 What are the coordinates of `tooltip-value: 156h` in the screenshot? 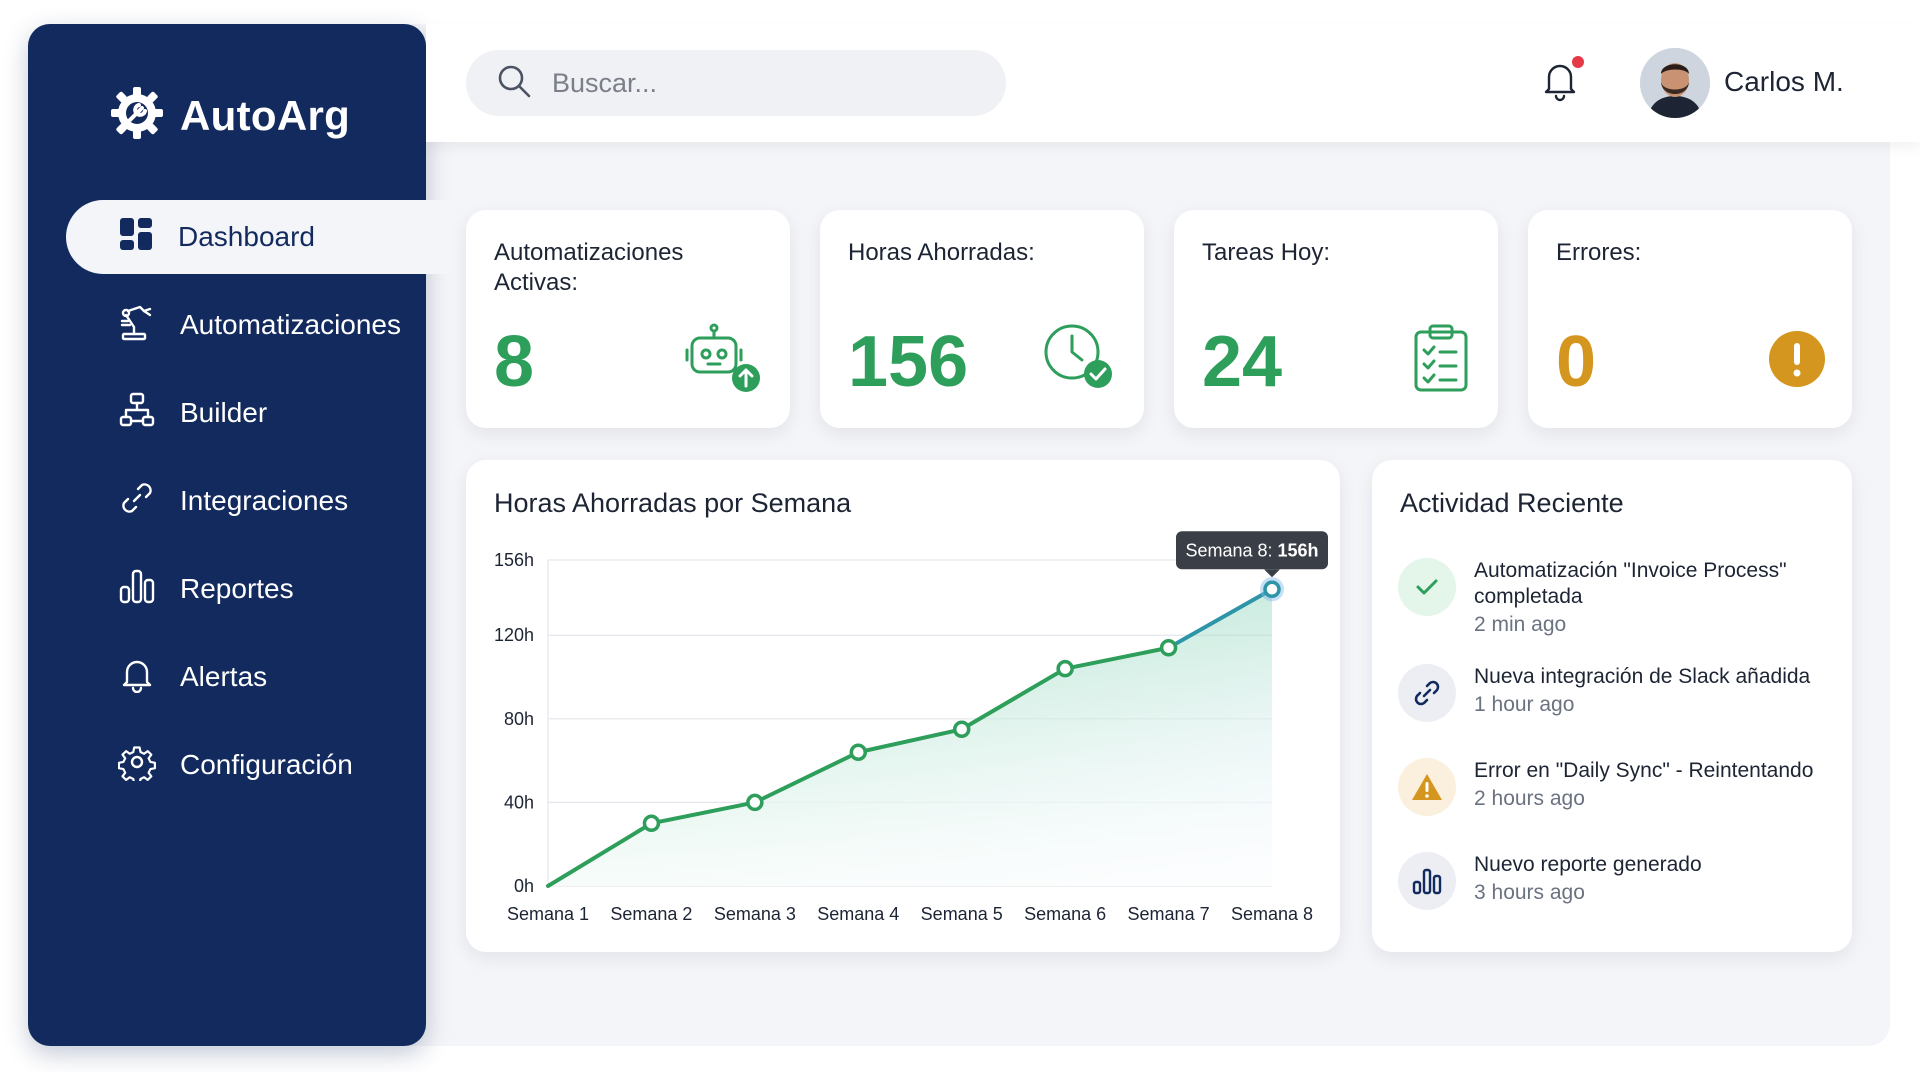 It's located at (1298, 550).